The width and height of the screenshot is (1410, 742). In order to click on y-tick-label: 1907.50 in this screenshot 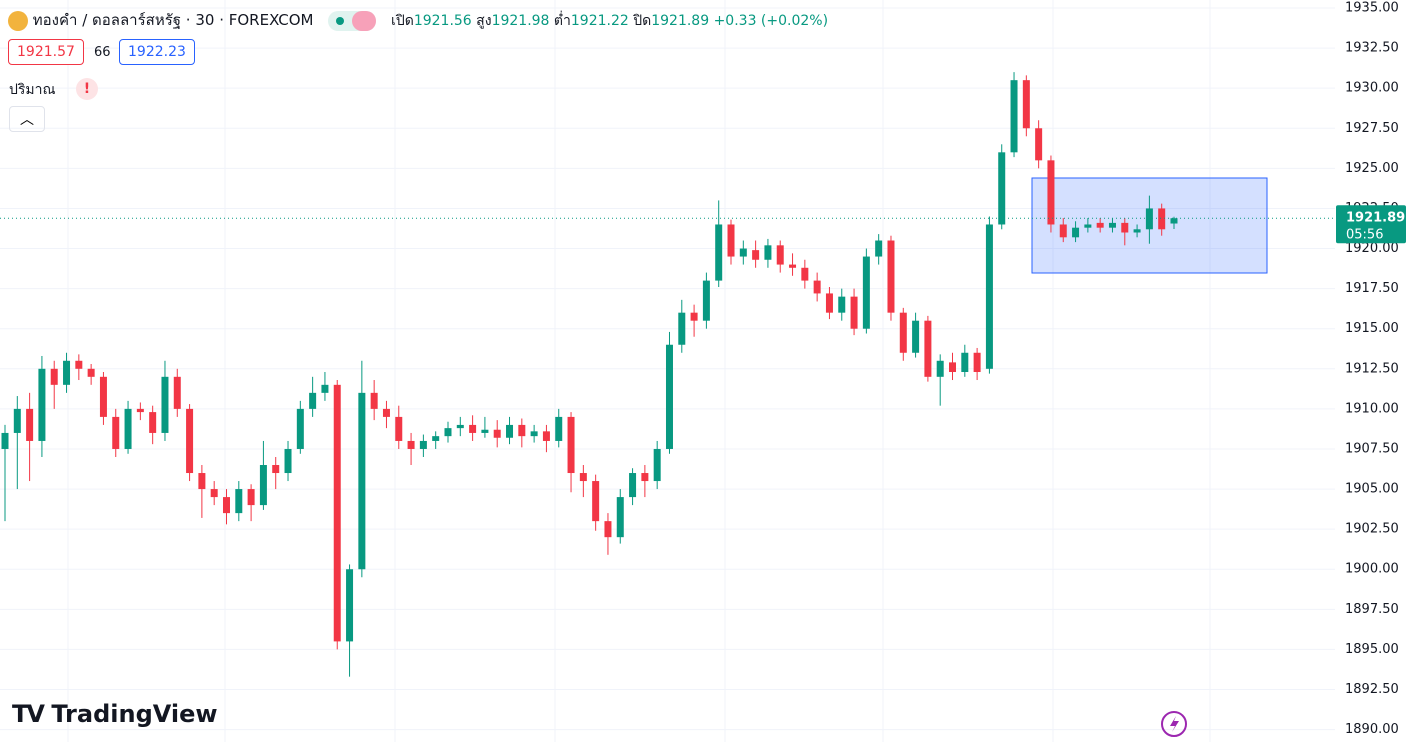, I will do `click(1372, 448)`.